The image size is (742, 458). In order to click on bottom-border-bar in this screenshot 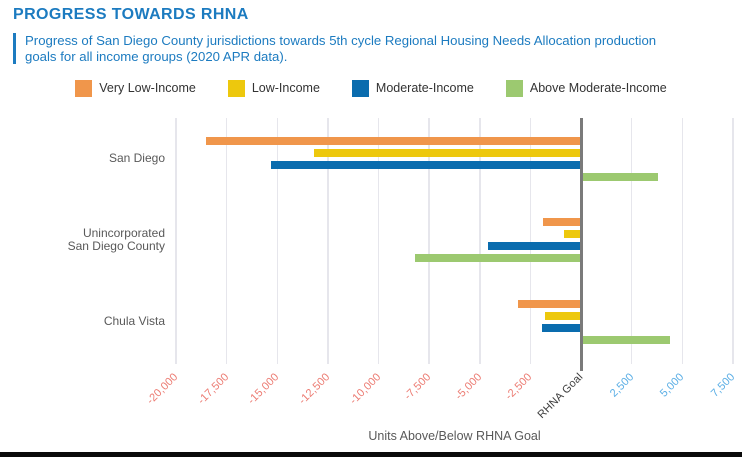, I will do `click(371, 454)`.